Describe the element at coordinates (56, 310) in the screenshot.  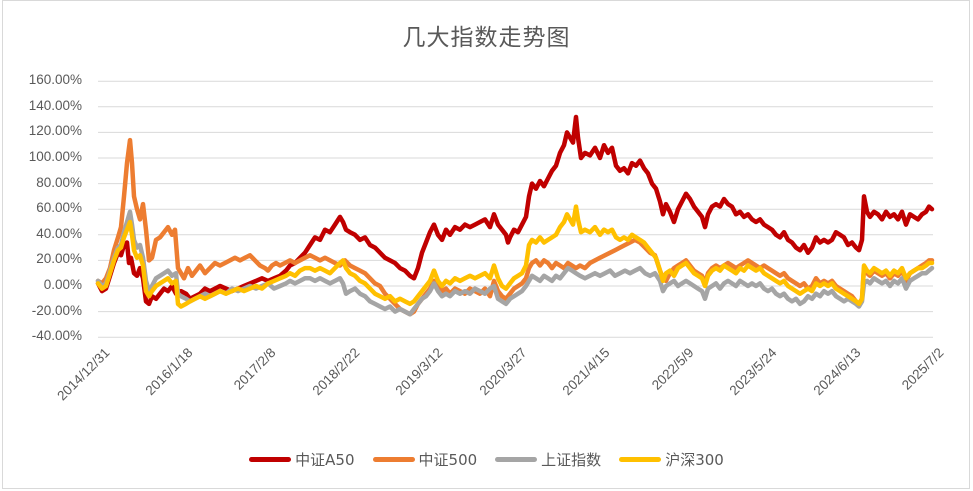
I see `y-tick-label: -20.00%` at that location.